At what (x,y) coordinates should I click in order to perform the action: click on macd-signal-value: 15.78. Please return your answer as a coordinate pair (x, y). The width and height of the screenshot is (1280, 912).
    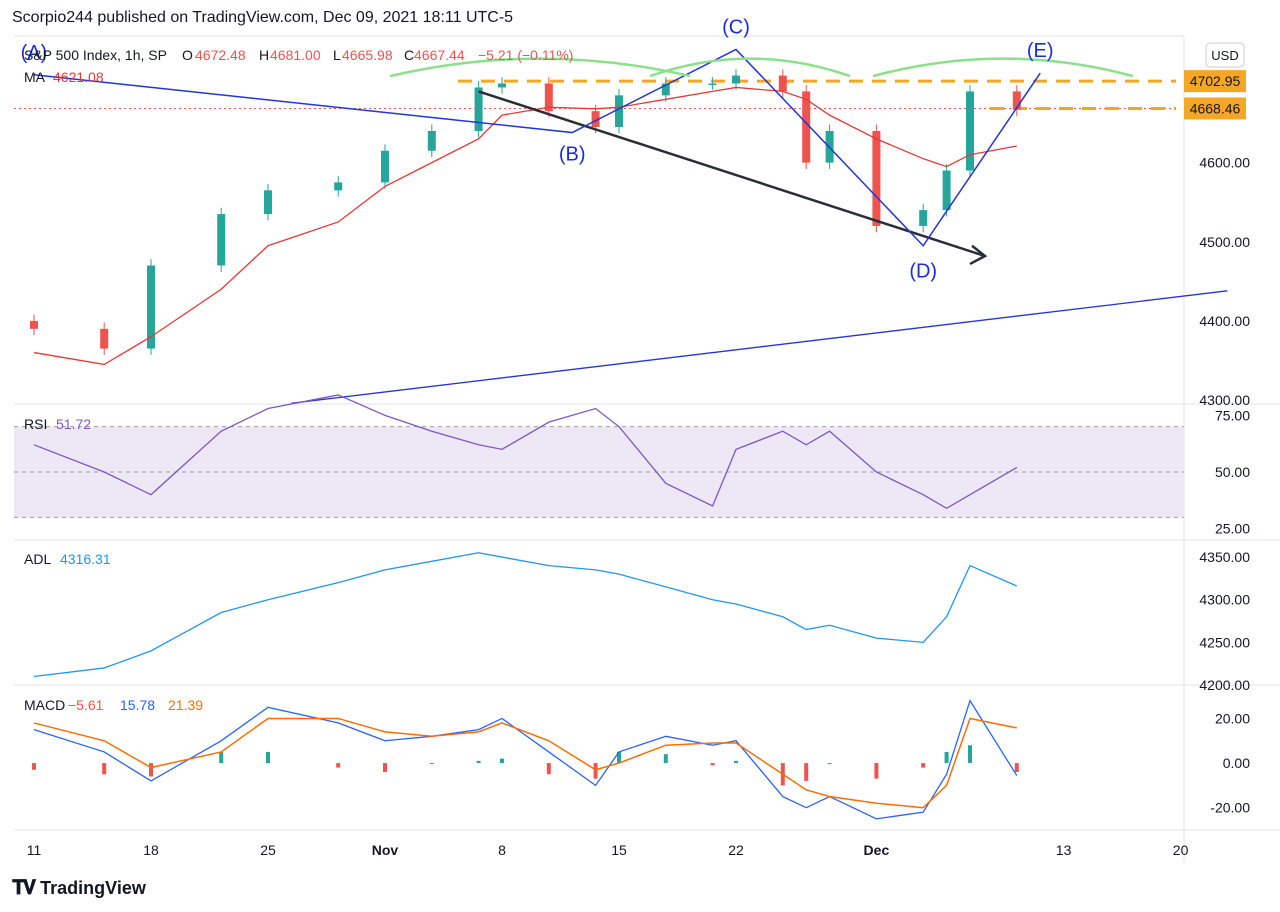
    Looking at the image, I should click on (137, 705).